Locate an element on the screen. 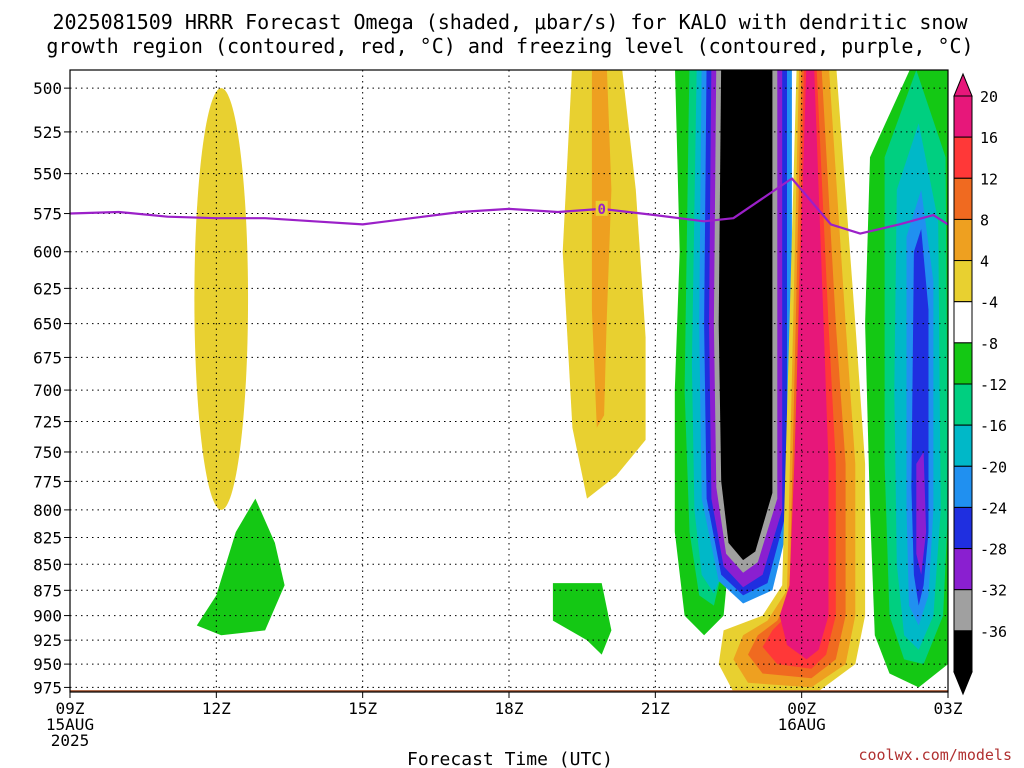 This screenshot has width=1024, height=768. colorbar-label: -36 is located at coordinates (993, 632).